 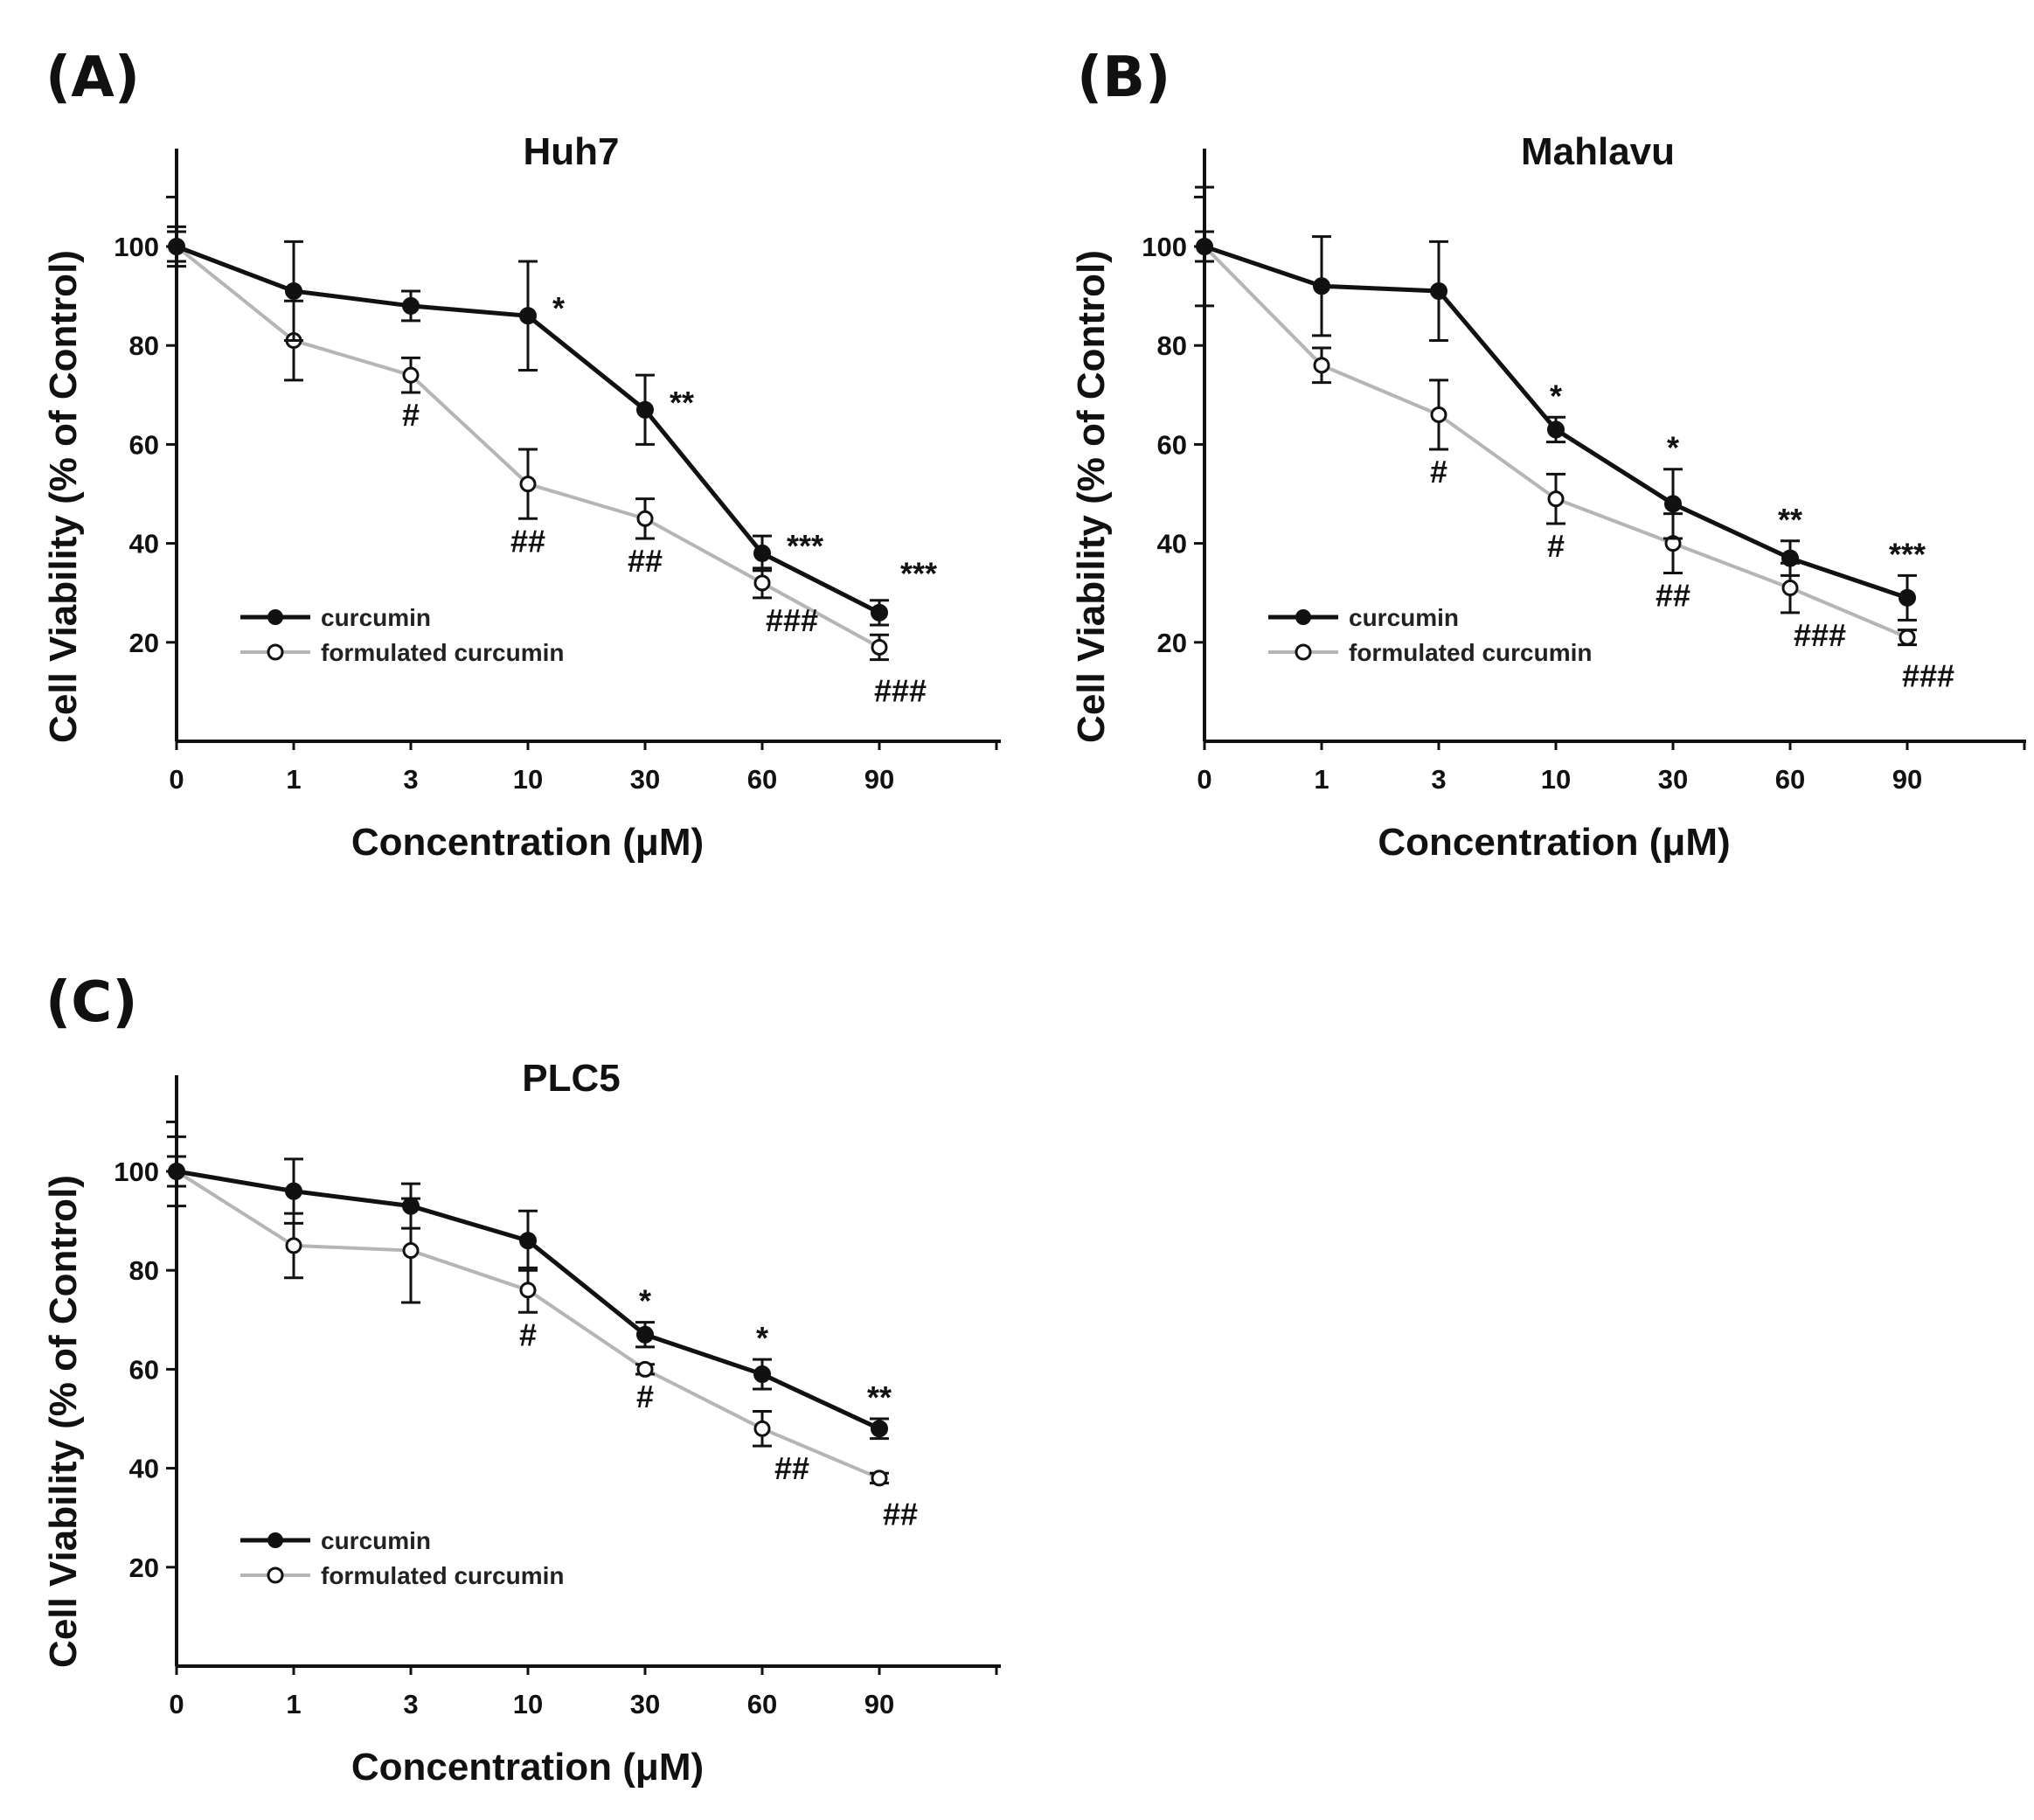 What do you see at coordinates (91, 1002) in the screenshot?
I see `panel-label: (C)` at bounding box center [91, 1002].